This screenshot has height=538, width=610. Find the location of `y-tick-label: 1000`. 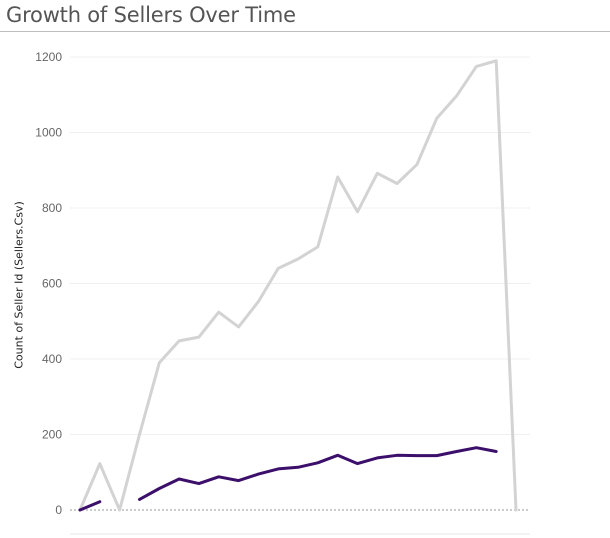

y-tick-label: 1000 is located at coordinates (48, 133).